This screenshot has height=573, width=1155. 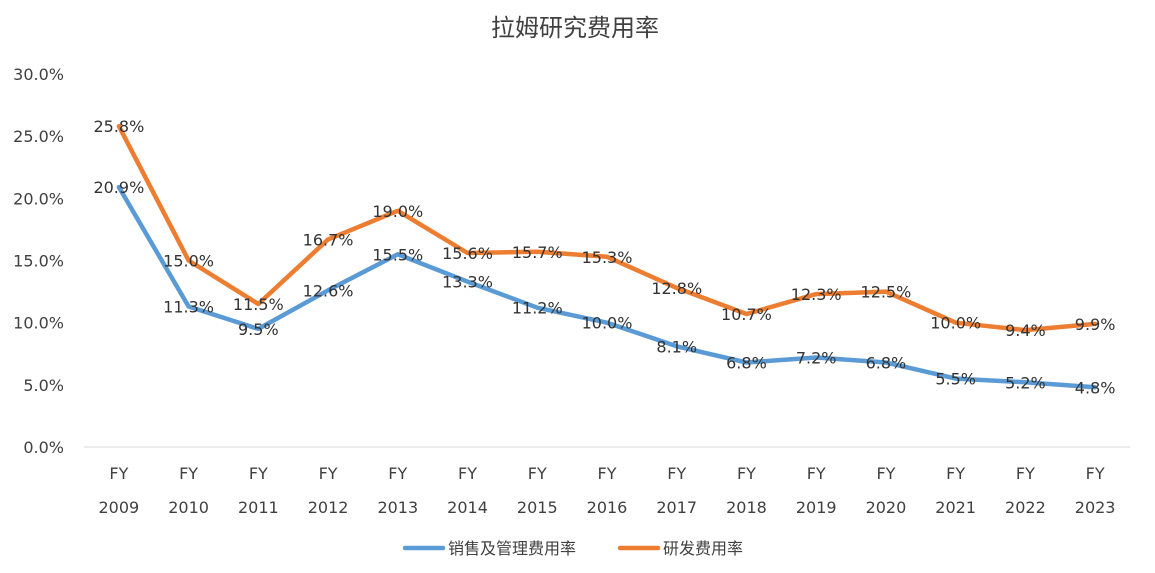 I want to click on data-label-rd-ratio: 12.3%, so click(x=816, y=294).